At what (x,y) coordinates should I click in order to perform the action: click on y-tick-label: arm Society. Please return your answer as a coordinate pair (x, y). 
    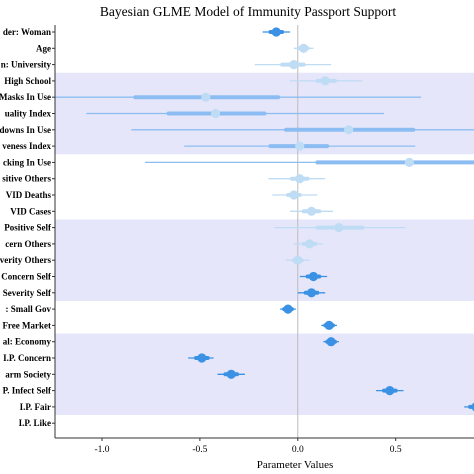
    Looking at the image, I should click on (28, 374).